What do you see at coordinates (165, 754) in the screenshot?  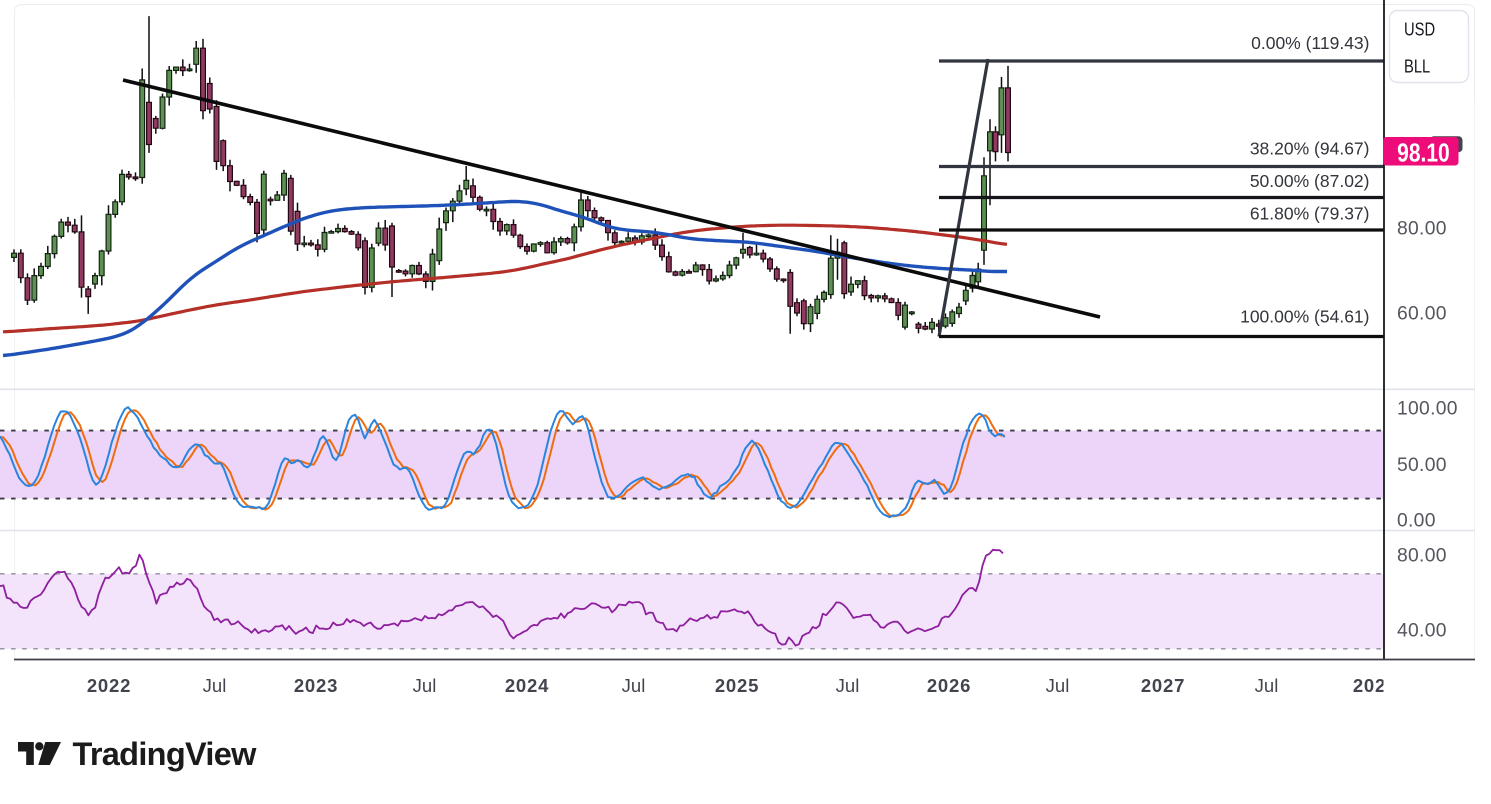 I see `svg-text: TradingView` at bounding box center [165, 754].